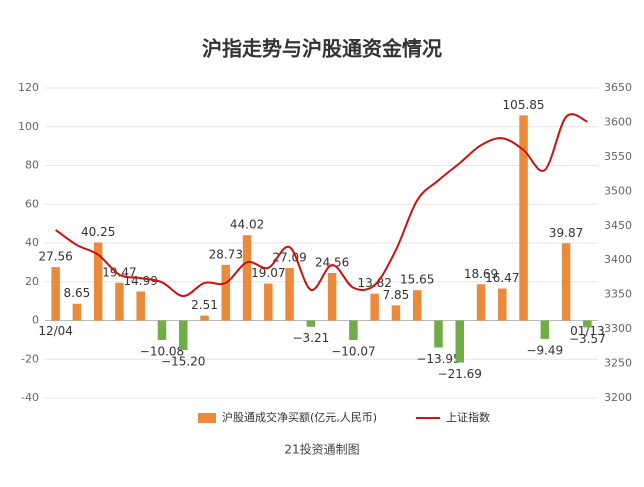 This screenshot has width=644, height=487. I want to click on y2-tick-label: 3400, so click(618, 259).